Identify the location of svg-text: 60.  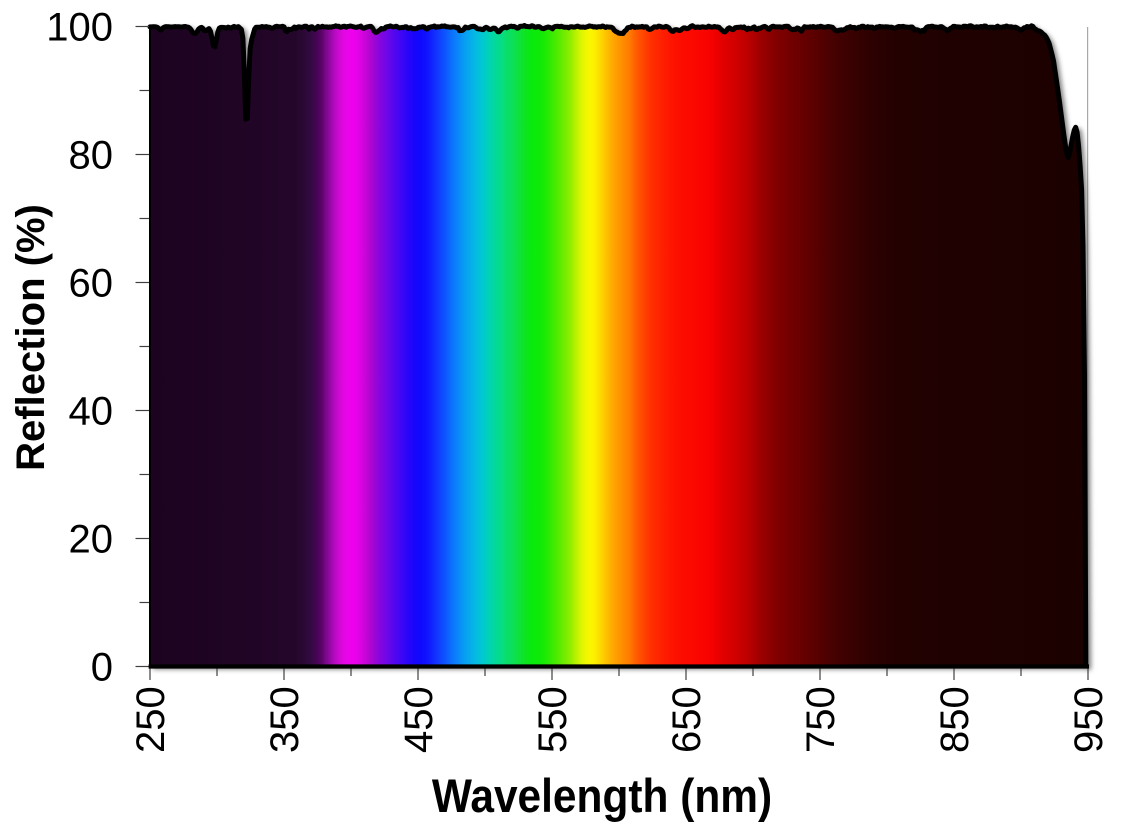
(91, 284).